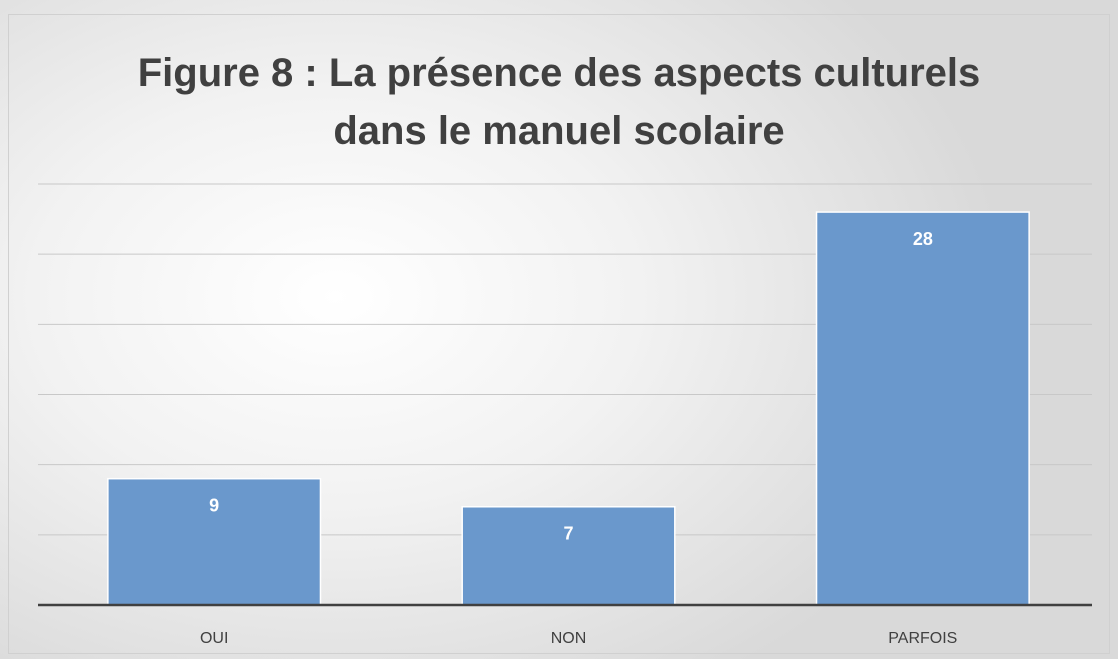 This screenshot has height=659, width=1118. Describe the element at coordinates (214, 638) in the screenshot. I see `x-tick-label: OUI` at that location.